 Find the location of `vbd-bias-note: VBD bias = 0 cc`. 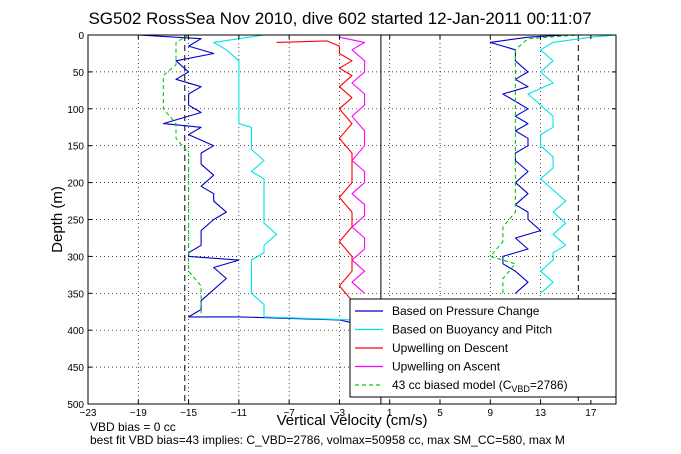

vbd-bias-note: VBD bias = 0 cc is located at coordinates (133, 427).